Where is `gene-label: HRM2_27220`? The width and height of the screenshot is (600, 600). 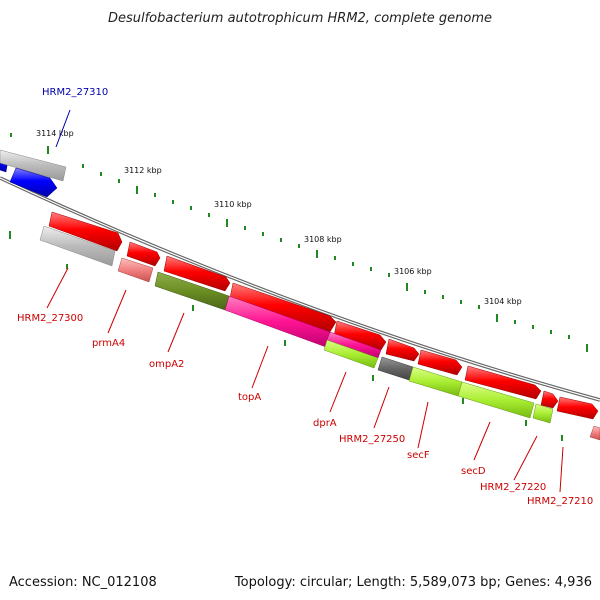
gene-label: HRM2_27220 is located at coordinates (513, 487).